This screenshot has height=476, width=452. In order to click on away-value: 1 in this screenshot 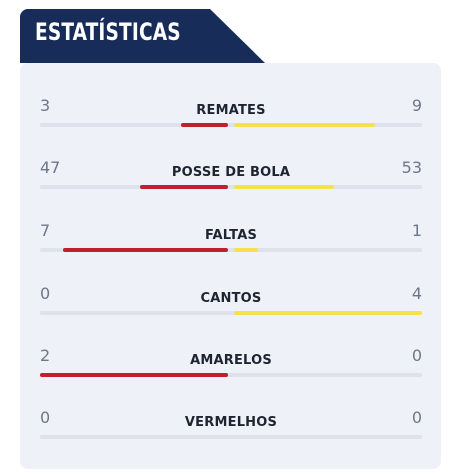, I will do `click(416, 230)`.